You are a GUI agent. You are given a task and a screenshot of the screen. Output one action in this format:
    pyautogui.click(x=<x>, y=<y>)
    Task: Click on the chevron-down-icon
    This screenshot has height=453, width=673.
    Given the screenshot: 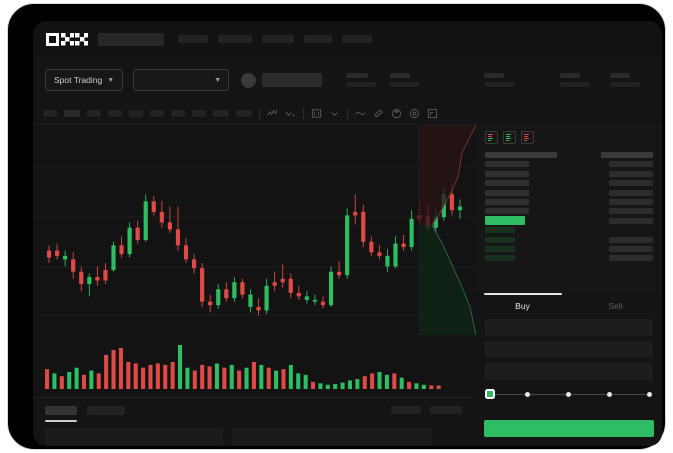 What is the action you would take?
    pyautogui.click(x=334, y=113)
    